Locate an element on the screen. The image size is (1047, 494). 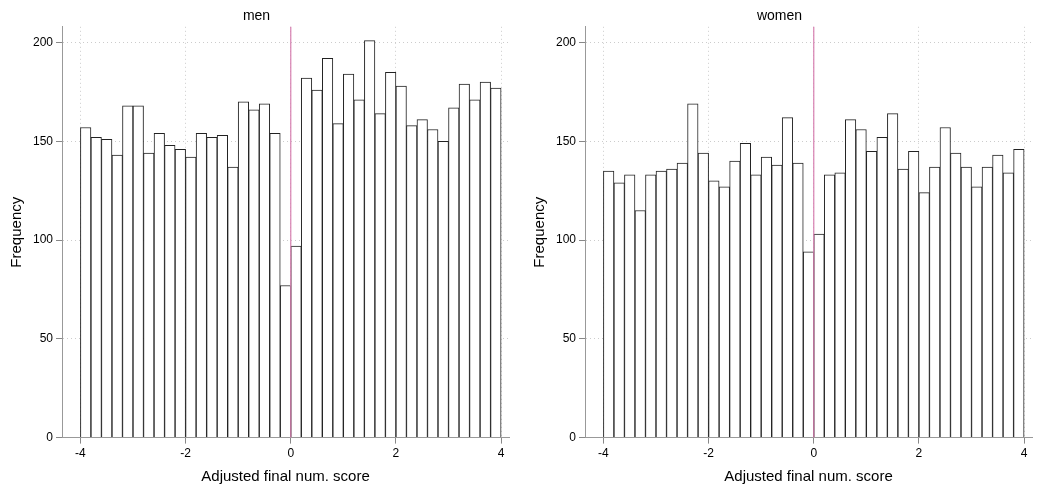
chart-title: women is located at coordinates (779, 15).